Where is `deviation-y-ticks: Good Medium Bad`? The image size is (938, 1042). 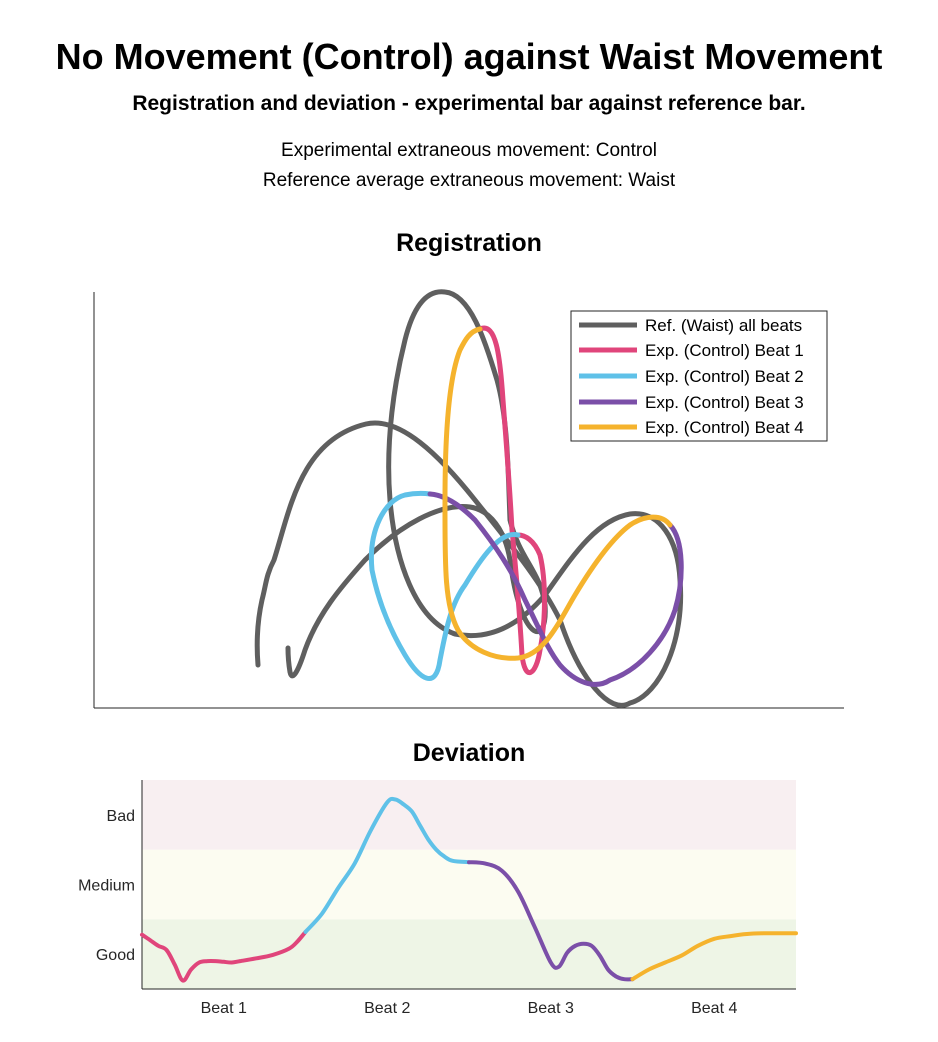
deviation-y-ticks: Good Medium Bad is located at coordinates (106, 886).